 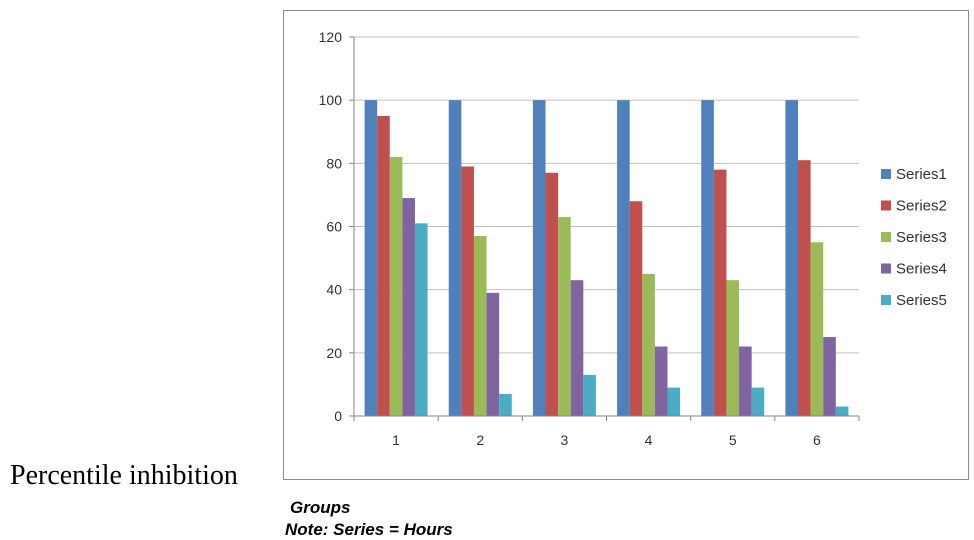 What do you see at coordinates (886, 205) in the screenshot?
I see `legend-swatch-series2` at bounding box center [886, 205].